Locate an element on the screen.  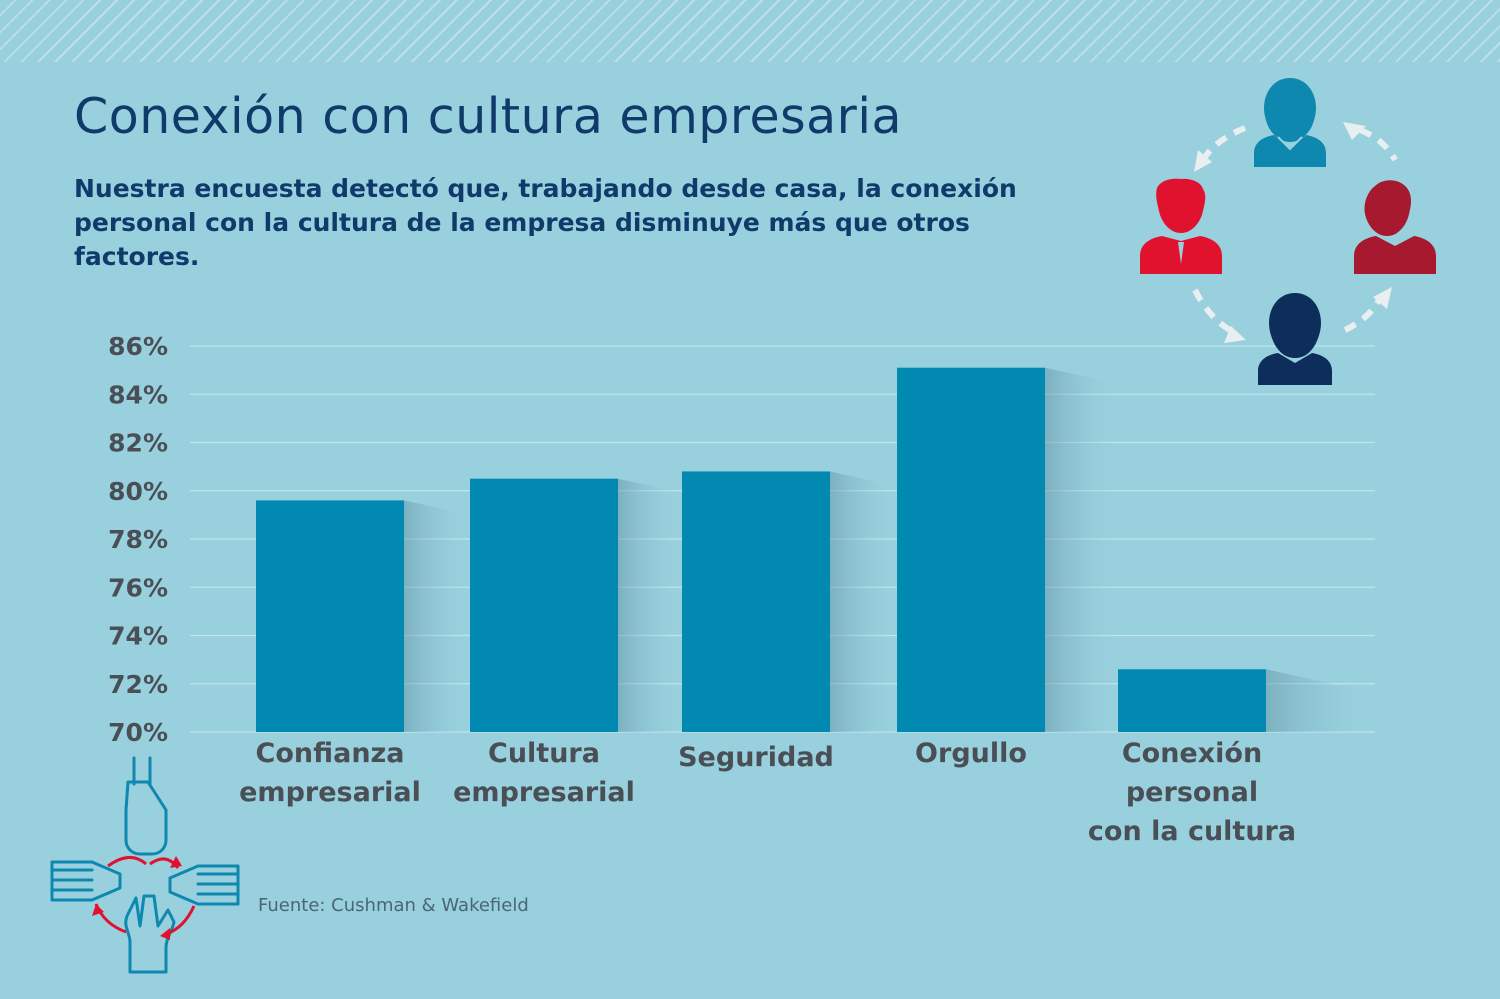
y-tick-label: 86% is located at coordinates (138, 346).